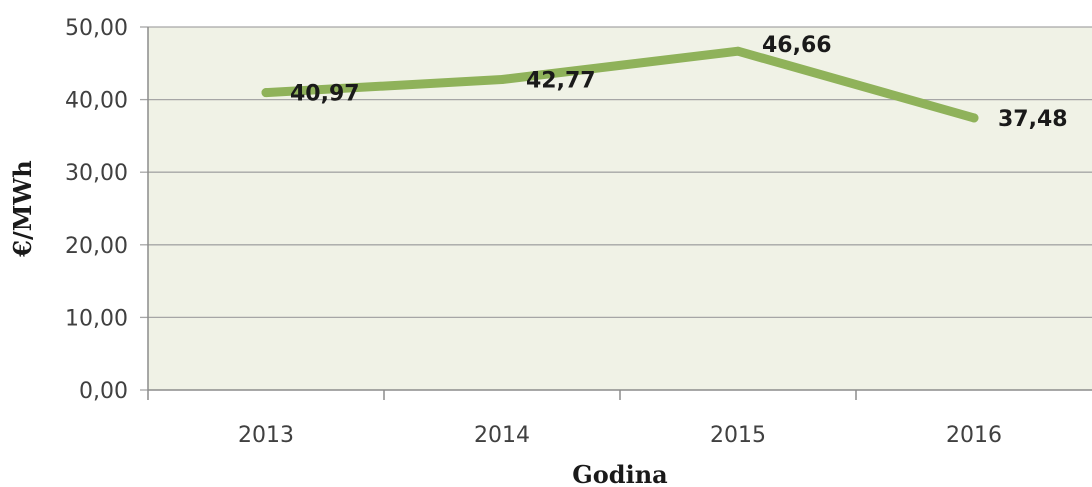  Describe the element at coordinates (96, 101) in the screenshot. I see `y-tick-label: 40,00` at that location.